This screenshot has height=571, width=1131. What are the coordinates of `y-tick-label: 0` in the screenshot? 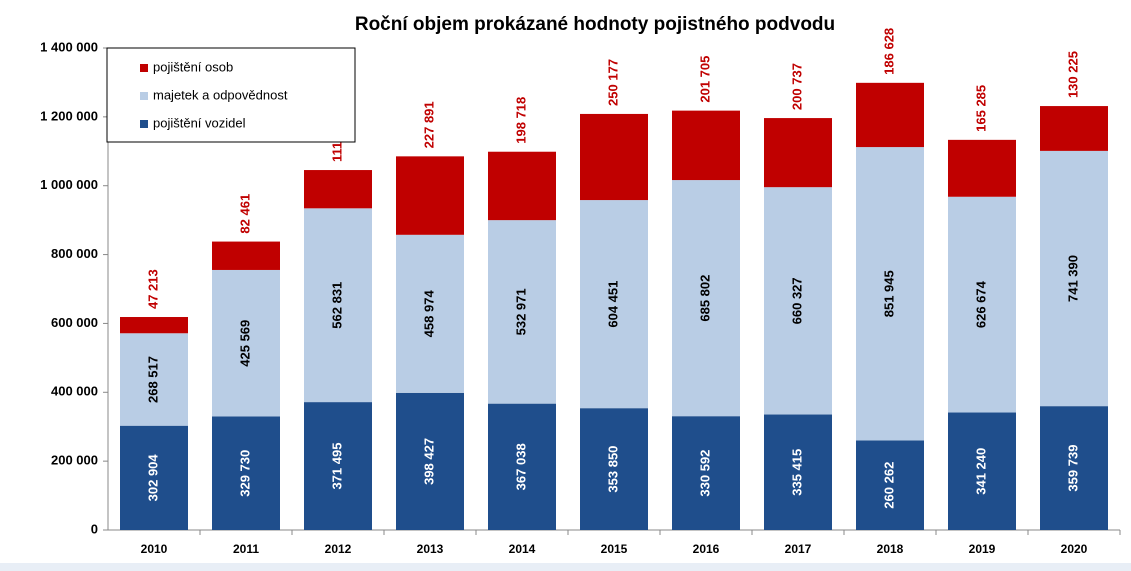 It's located at (94, 528).